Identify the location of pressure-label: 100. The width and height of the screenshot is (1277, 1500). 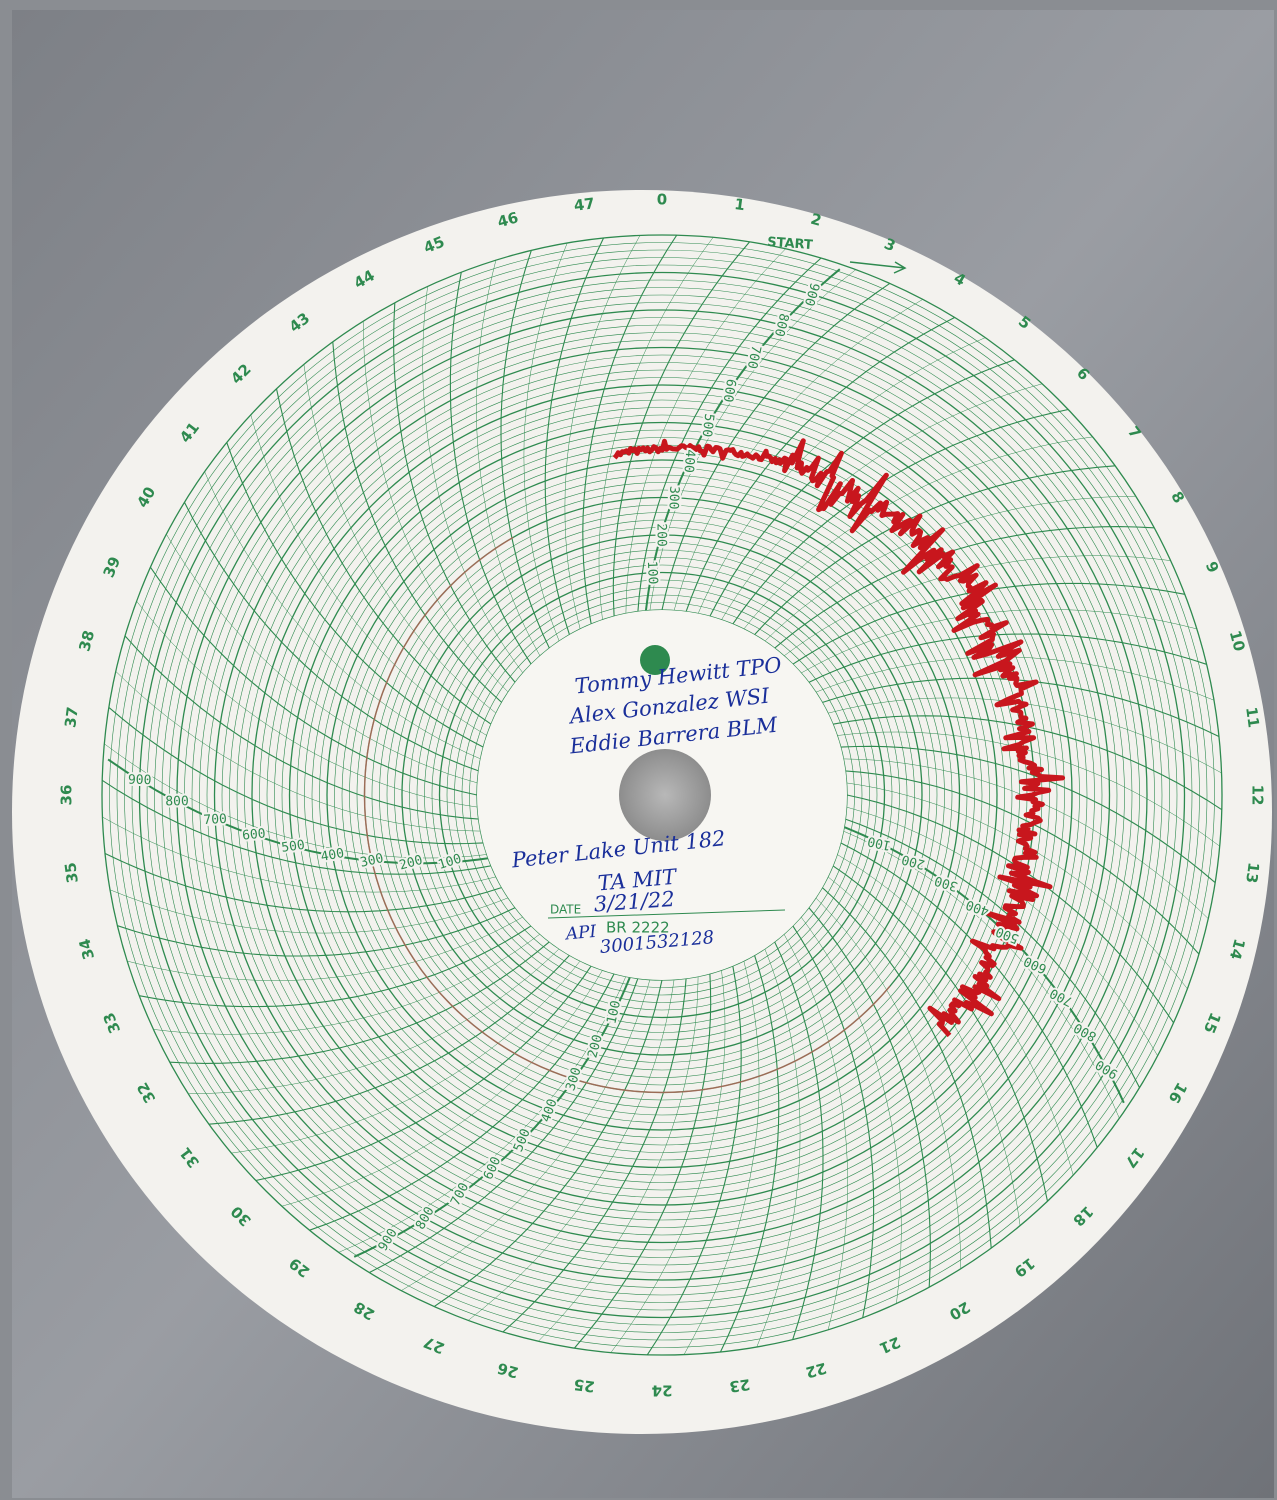
(614, 1012).